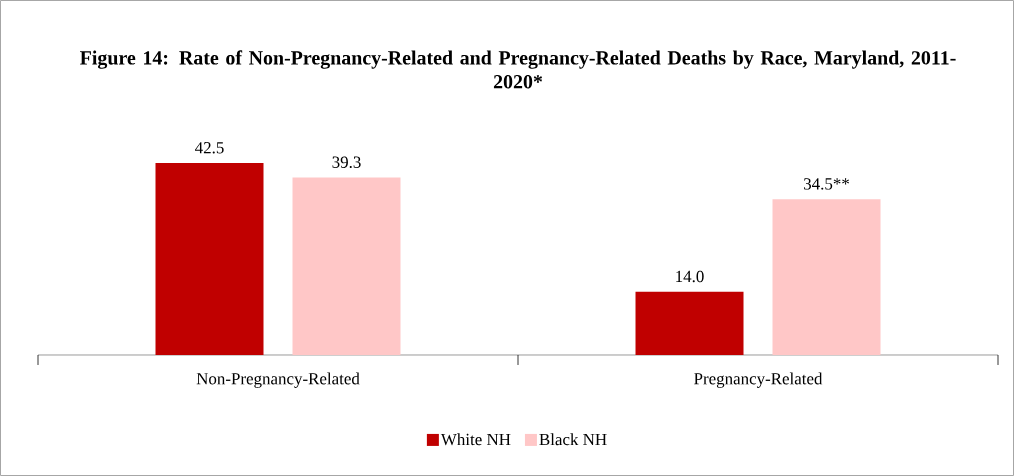  What do you see at coordinates (758, 380) in the screenshot?
I see `x-tick-label: Pregnancy-Related` at bounding box center [758, 380].